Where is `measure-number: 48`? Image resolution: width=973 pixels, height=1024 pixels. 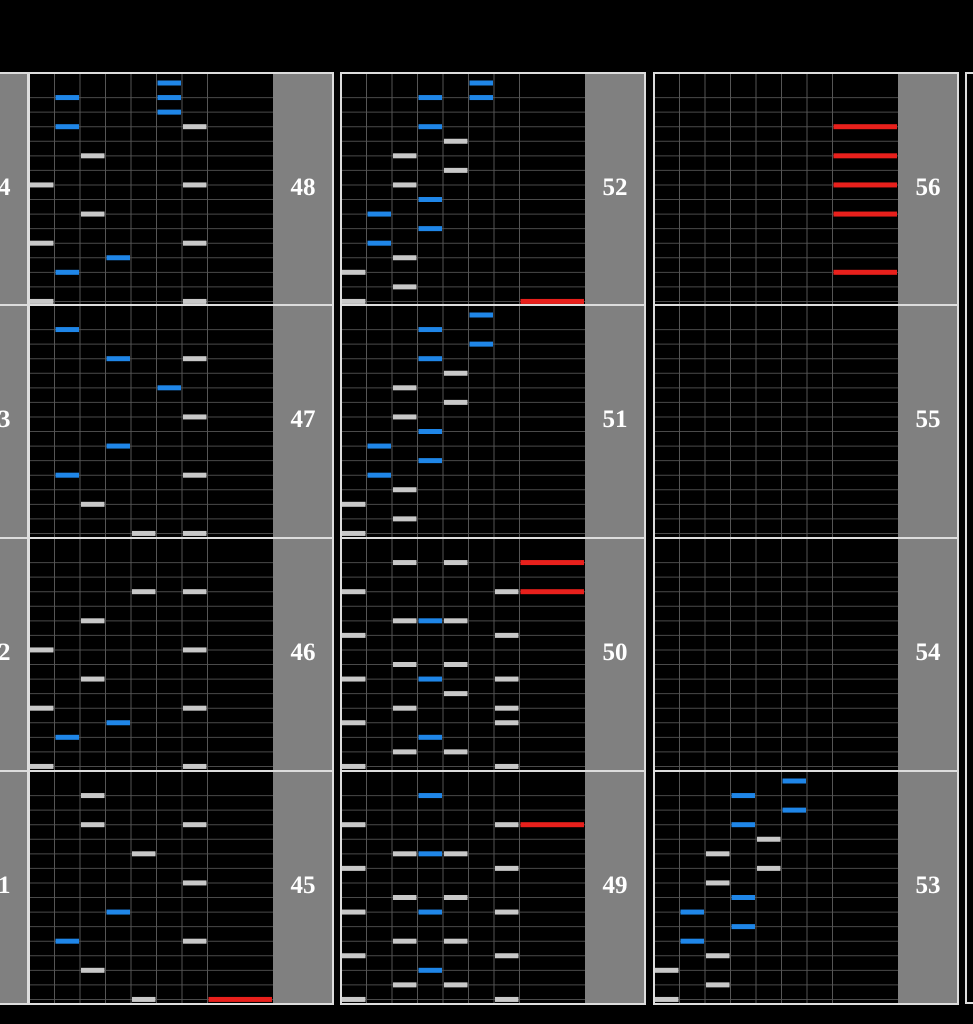 measure-number: 48 is located at coordinates (303, 187).